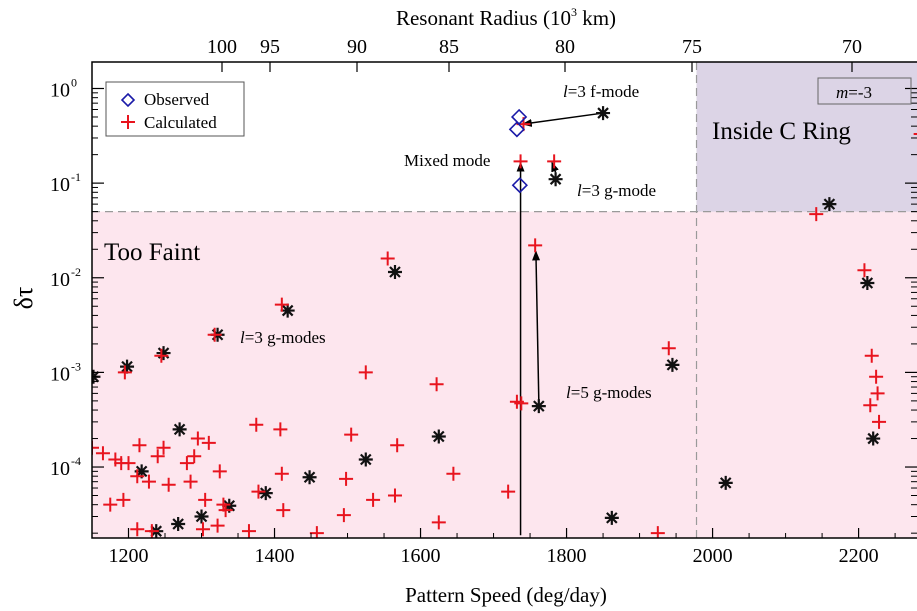 This screenshot has width=917, height=611. What do you see at coordinates (565, 47) in the screenshot?
I see `top-tick-label: 80` at bounding box center [565, 47].